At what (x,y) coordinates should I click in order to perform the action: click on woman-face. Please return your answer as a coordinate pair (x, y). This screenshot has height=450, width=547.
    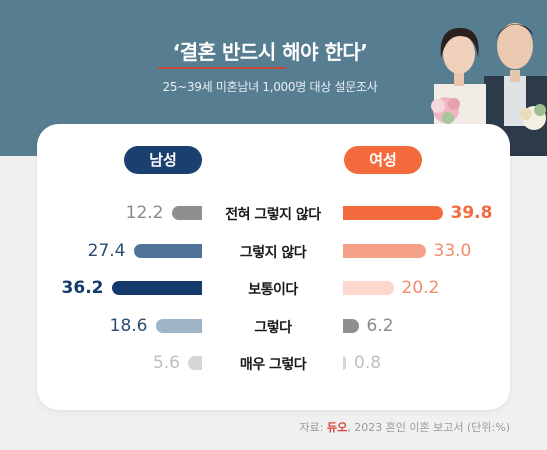
    Looking at the image, I should click on (459, 54).